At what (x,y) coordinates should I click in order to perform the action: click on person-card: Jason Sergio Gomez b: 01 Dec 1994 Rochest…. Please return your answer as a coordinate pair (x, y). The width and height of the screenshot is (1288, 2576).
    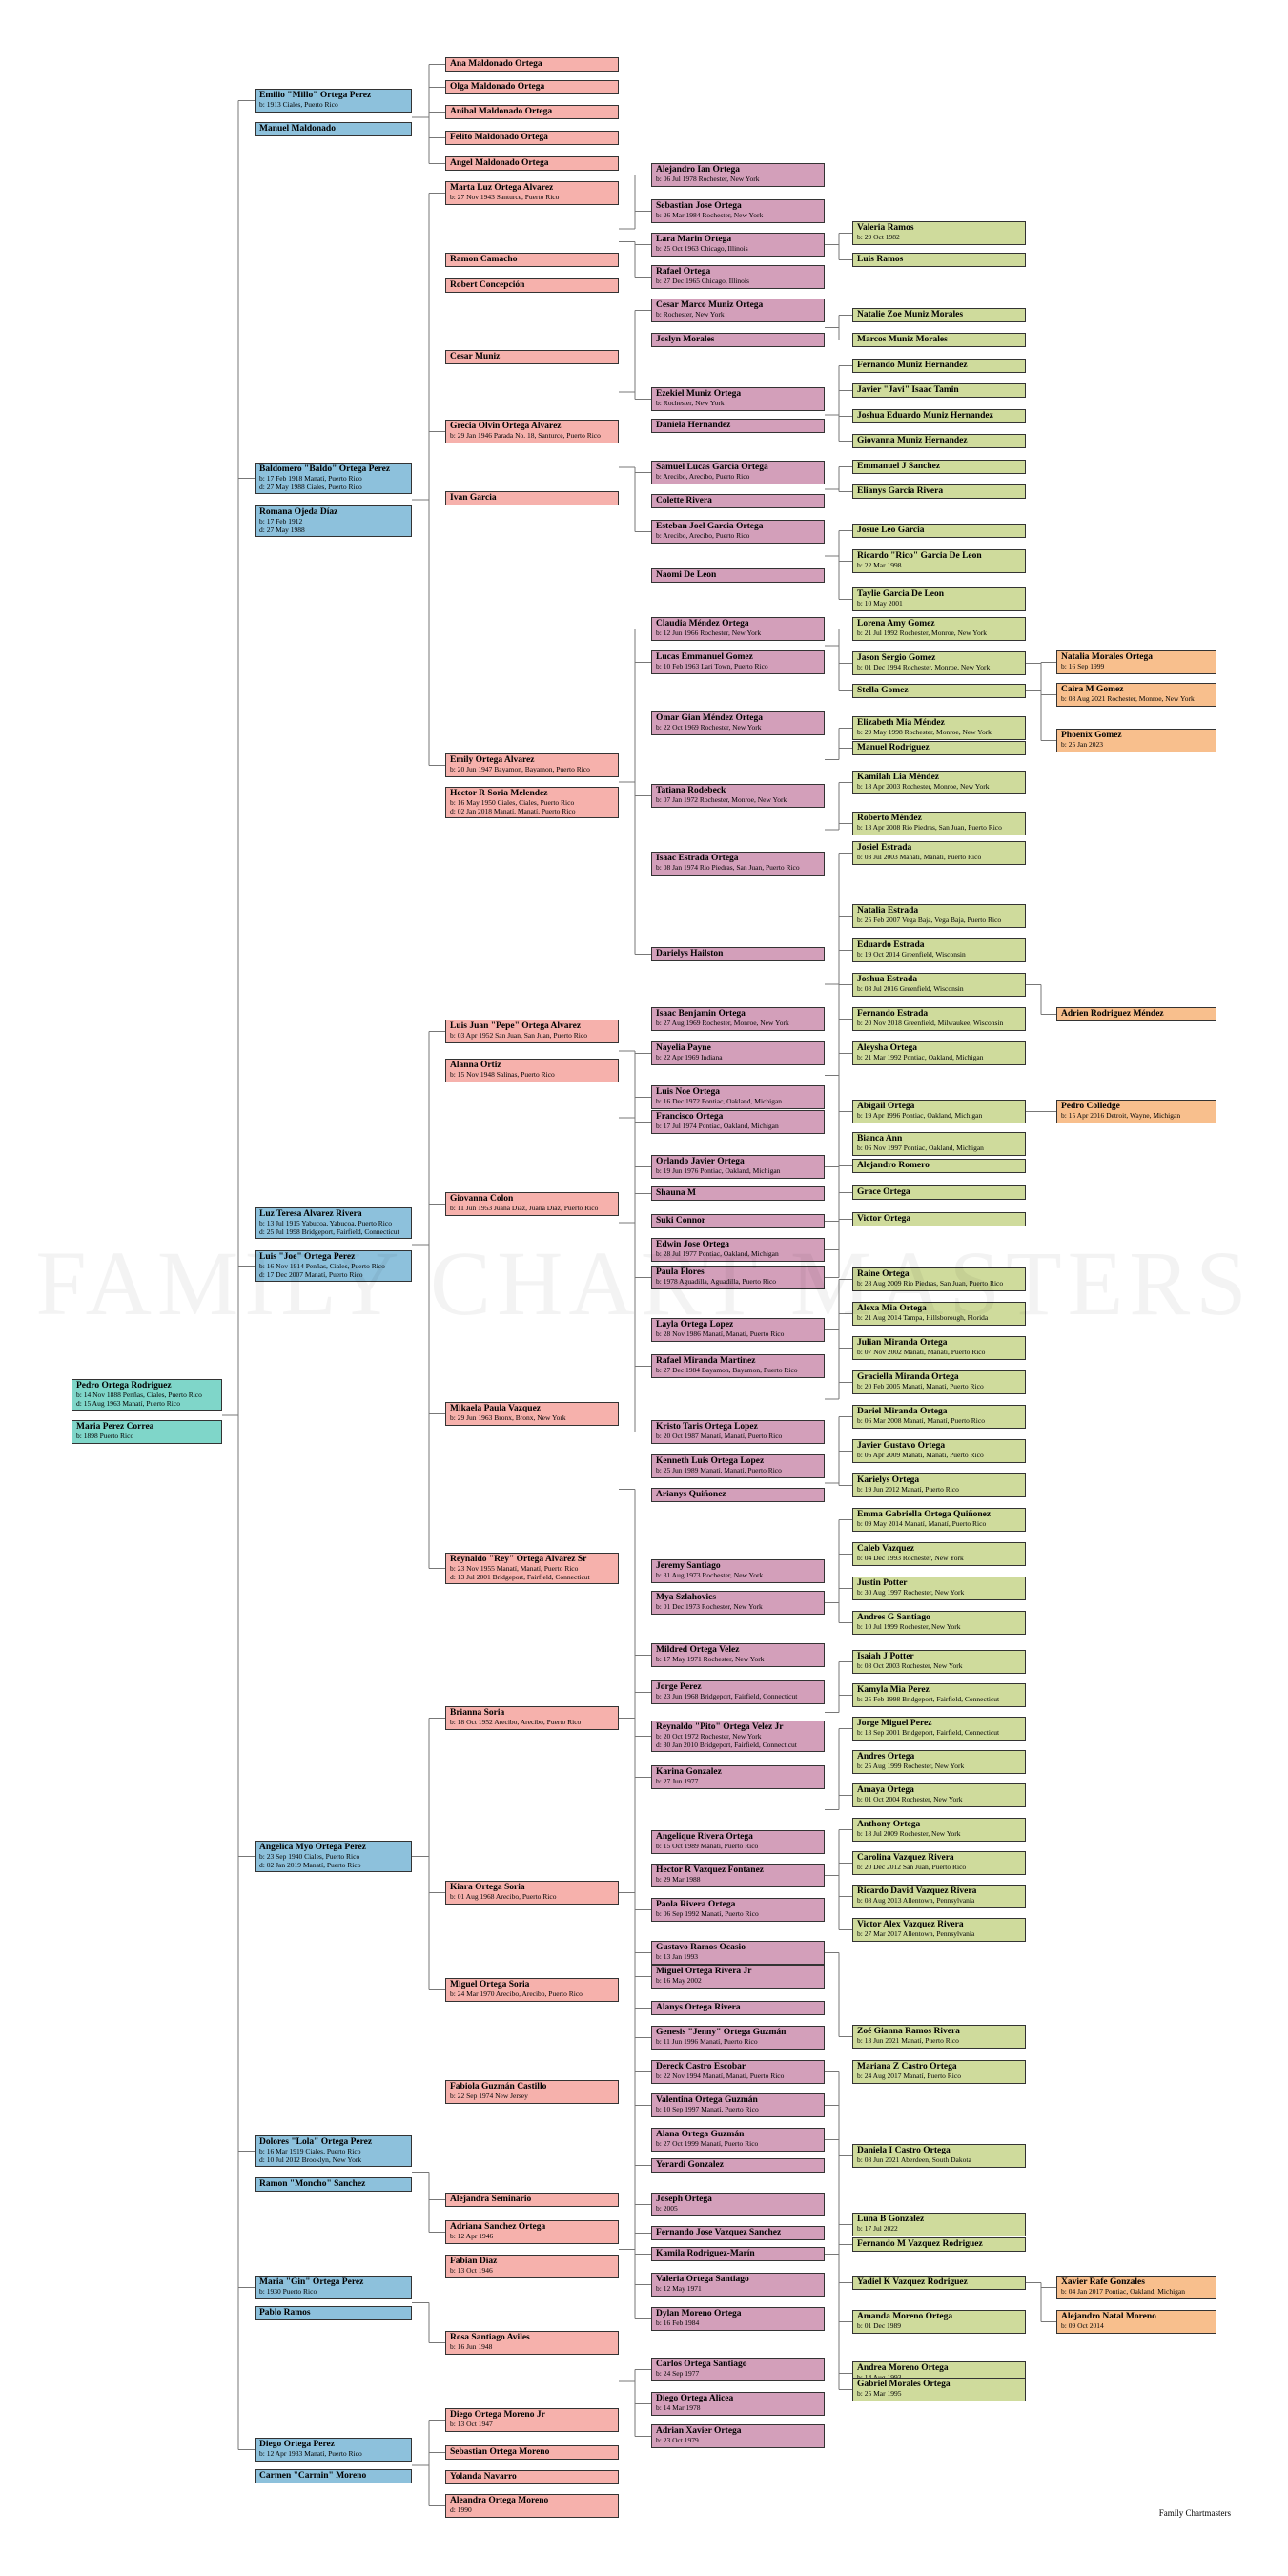
    Looking at the image, I should click on (939, 663).